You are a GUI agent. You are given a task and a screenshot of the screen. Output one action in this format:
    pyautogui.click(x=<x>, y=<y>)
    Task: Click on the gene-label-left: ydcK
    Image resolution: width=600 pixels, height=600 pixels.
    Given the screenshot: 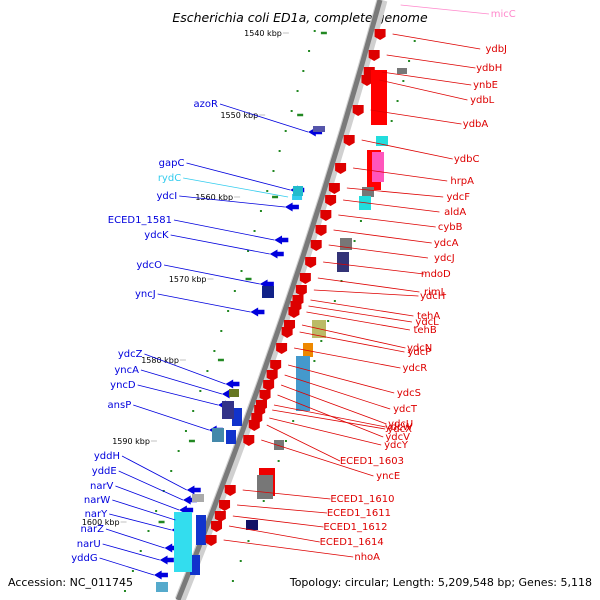 What is the action you would take?
    pyautogui.click(x=156, y=235)
    